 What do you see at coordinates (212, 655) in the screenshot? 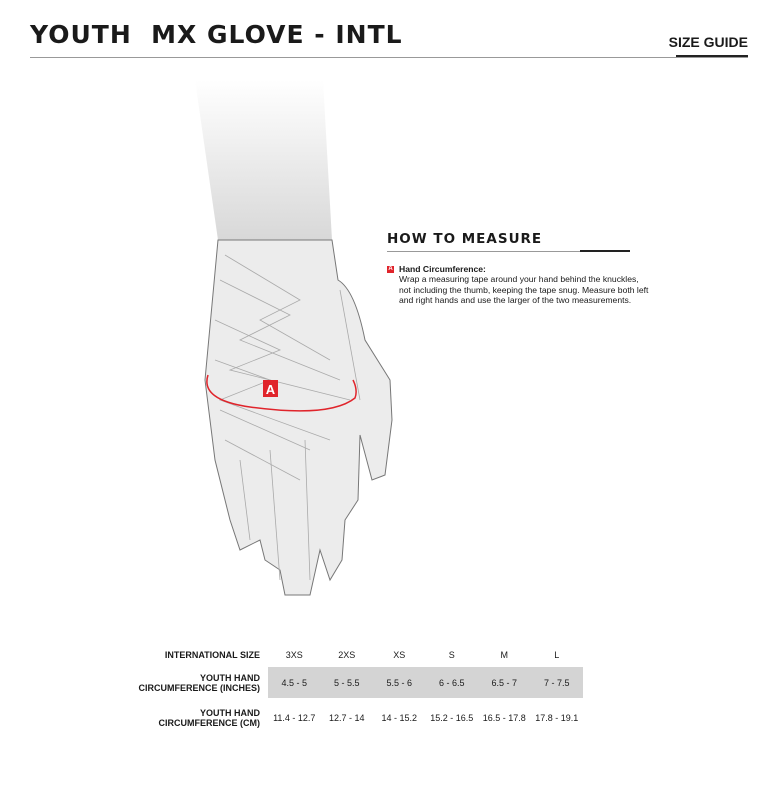
I see `row-header: INTERNATIONAL SIZE` at bounding box center [212, 655].